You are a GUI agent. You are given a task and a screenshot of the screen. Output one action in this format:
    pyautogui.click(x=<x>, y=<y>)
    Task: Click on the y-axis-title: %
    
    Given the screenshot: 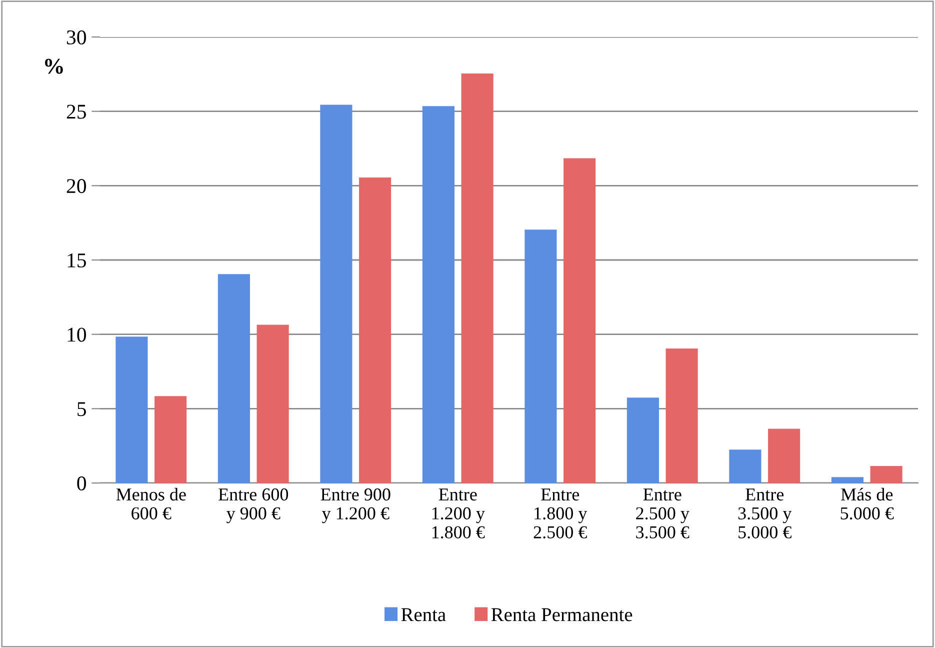 What is the action you would take?
    pyautogui.click(x=54, y=66)
    